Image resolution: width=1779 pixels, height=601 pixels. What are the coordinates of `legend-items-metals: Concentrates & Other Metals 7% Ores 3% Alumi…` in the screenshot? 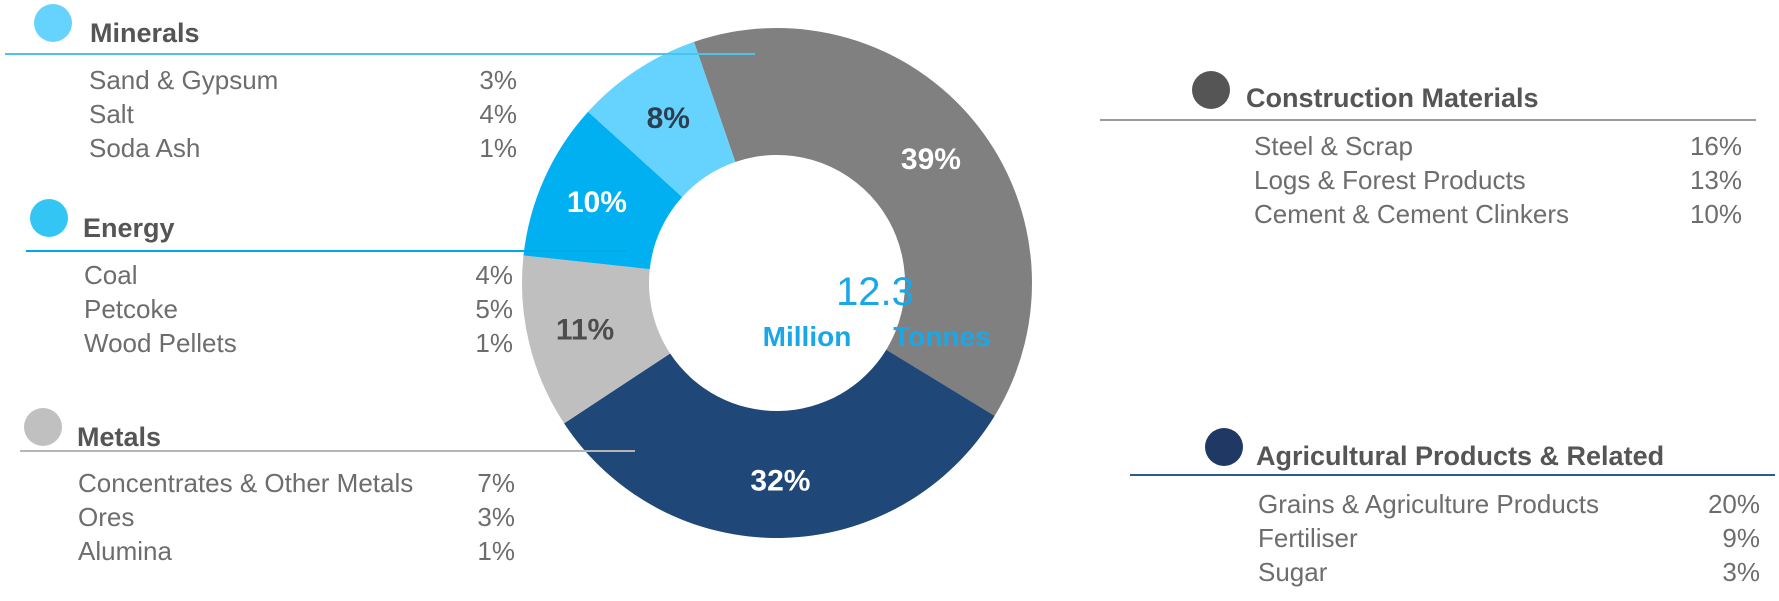 It's located at (296, 519).